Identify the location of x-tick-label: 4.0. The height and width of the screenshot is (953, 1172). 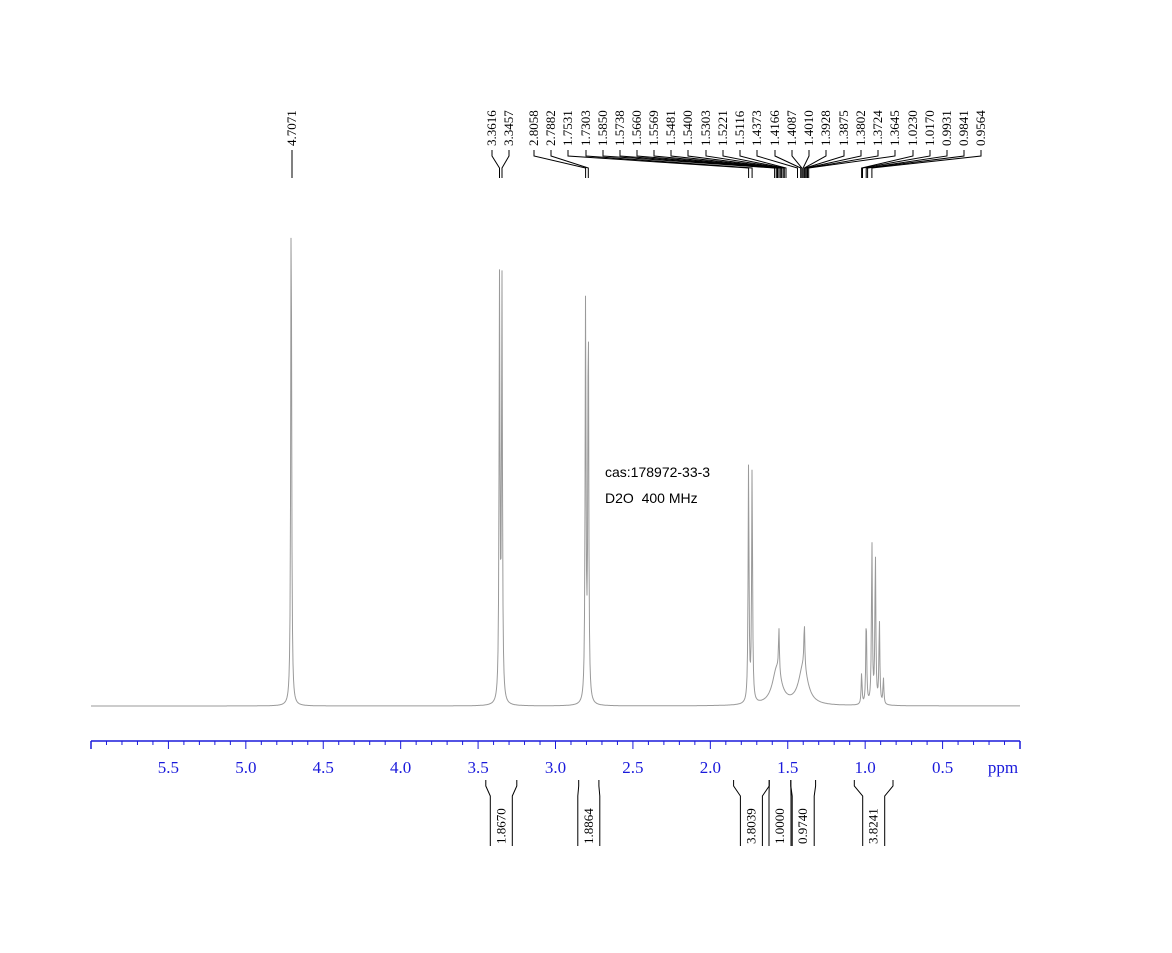
(400, 767).